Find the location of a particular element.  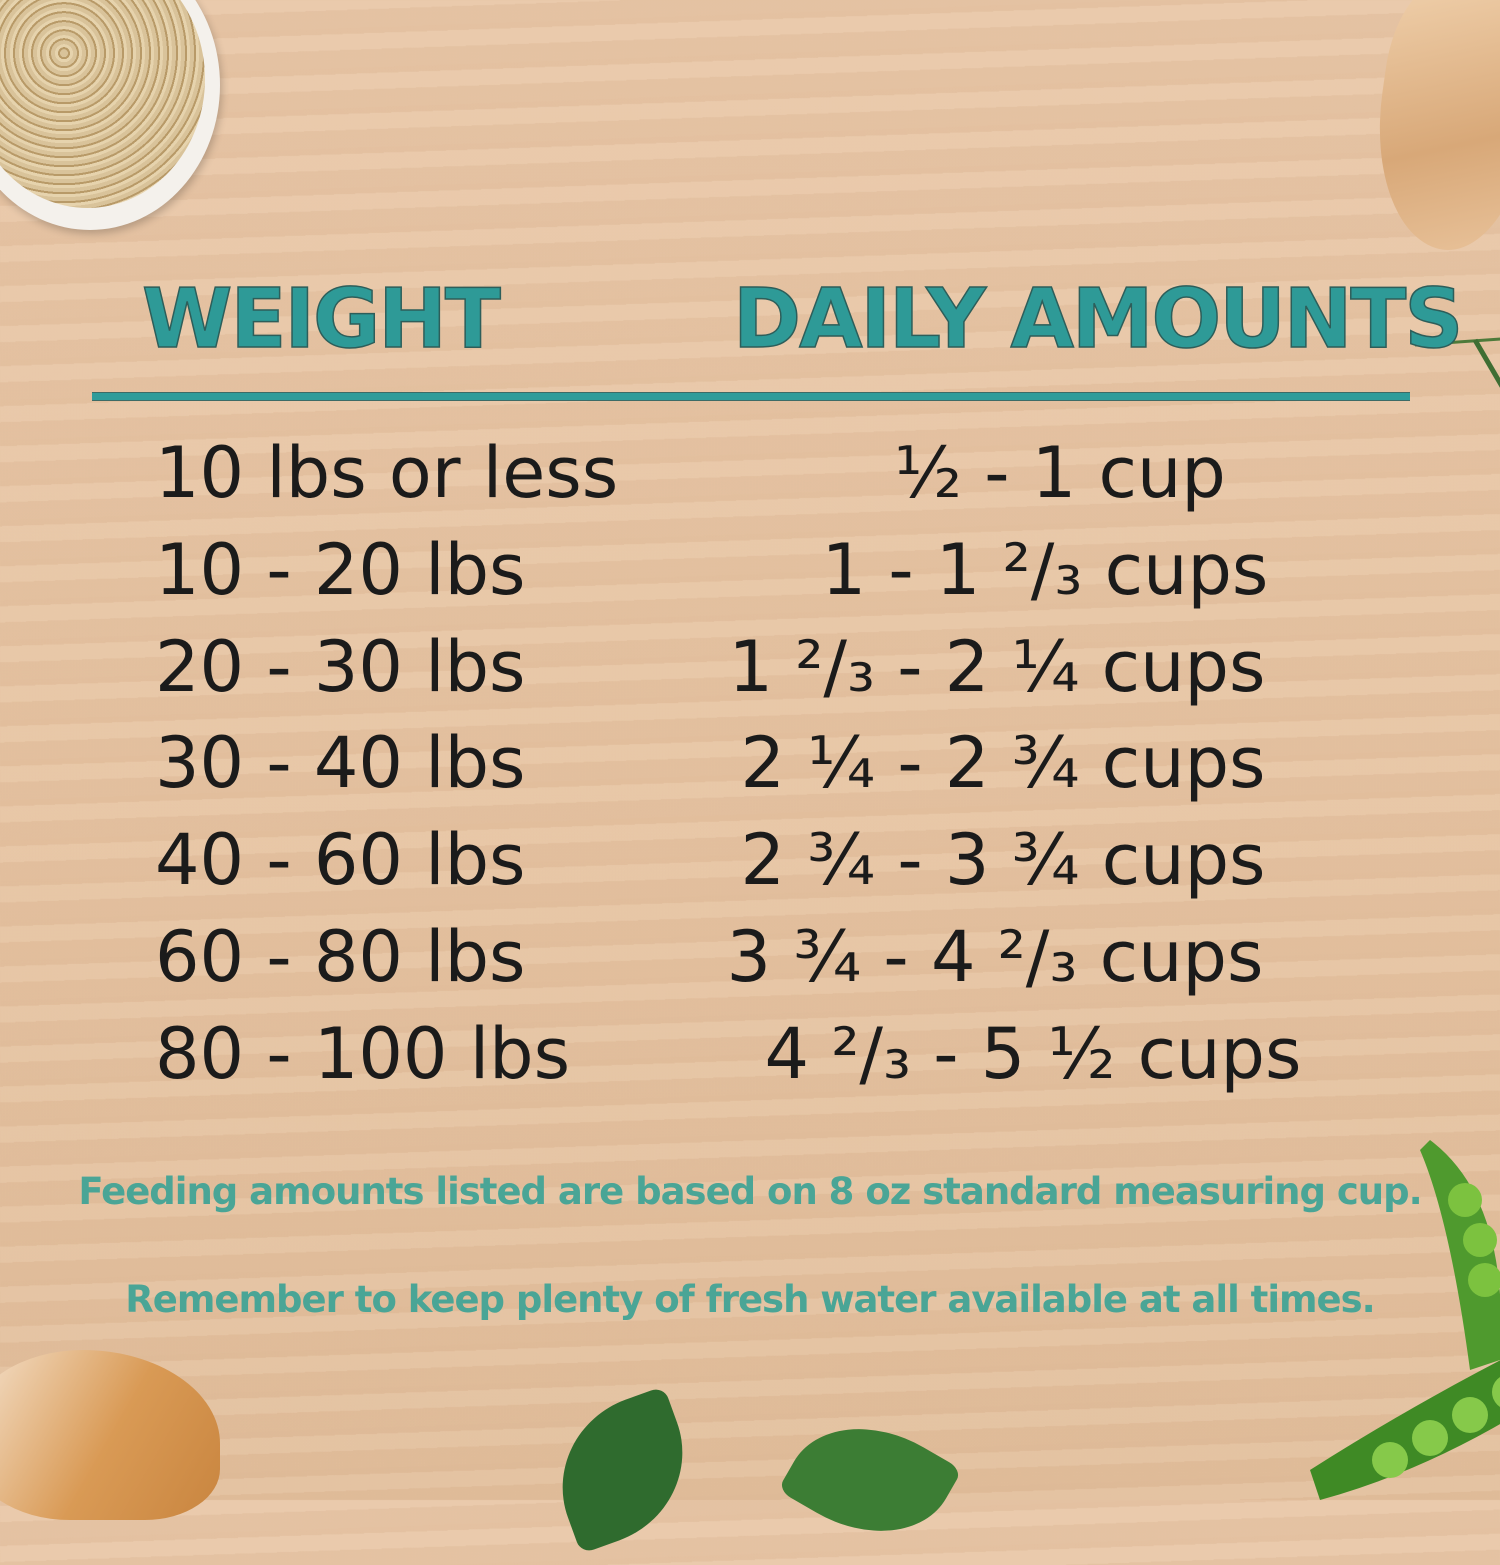

amount-cell: 2 ¼ - 2 ¾ cups is located at coordinates (1003, 763).